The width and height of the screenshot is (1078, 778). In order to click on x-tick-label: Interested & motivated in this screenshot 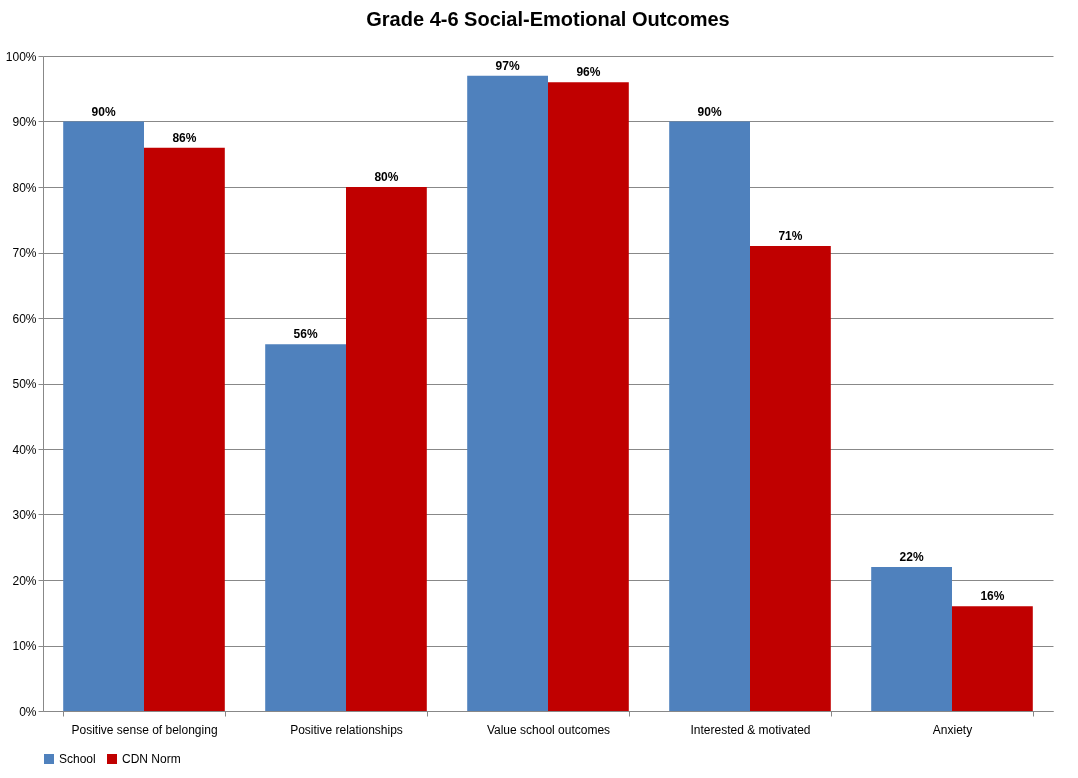, I will do `click(750, 729)`.